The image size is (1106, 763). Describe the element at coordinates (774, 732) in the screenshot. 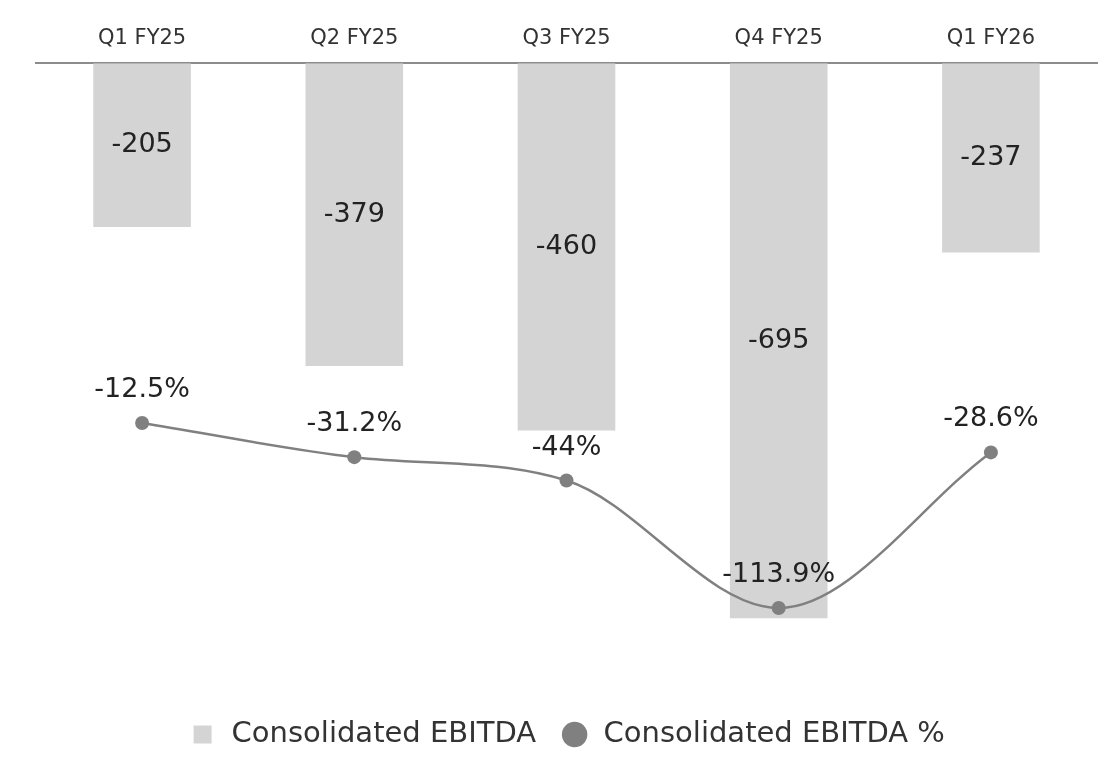

I see `legend-label: Consolidated EBITDA %` at that location.